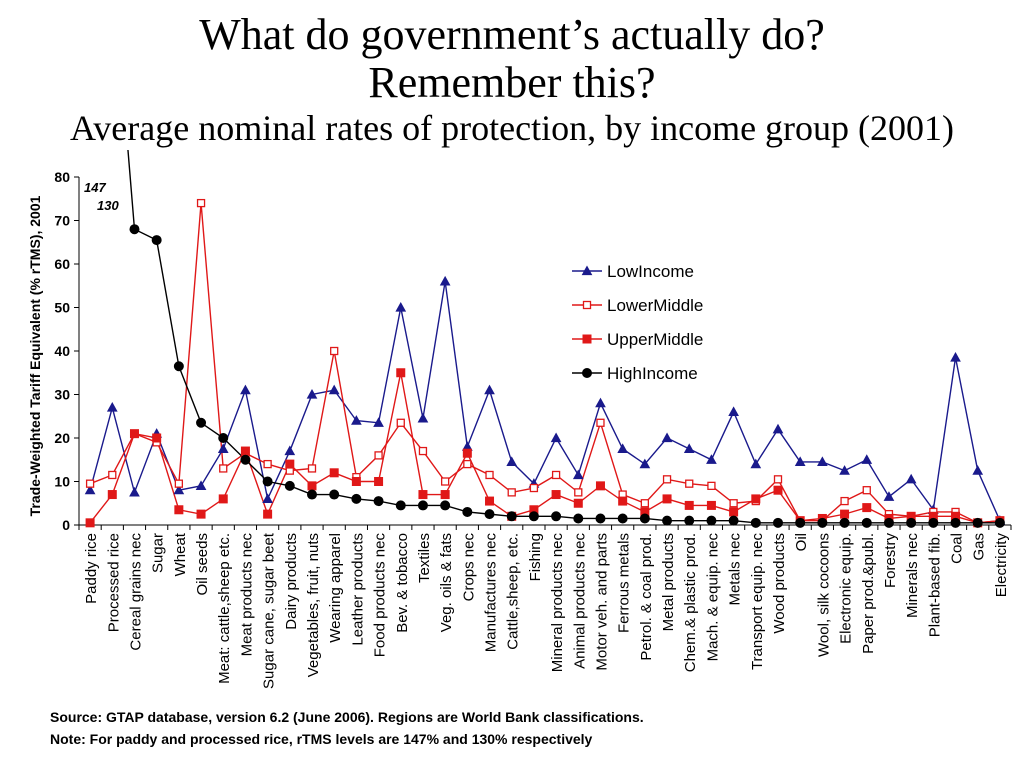  I want to click on x-tick-label: Sugar cane, sugar beet, so click(269, 610).